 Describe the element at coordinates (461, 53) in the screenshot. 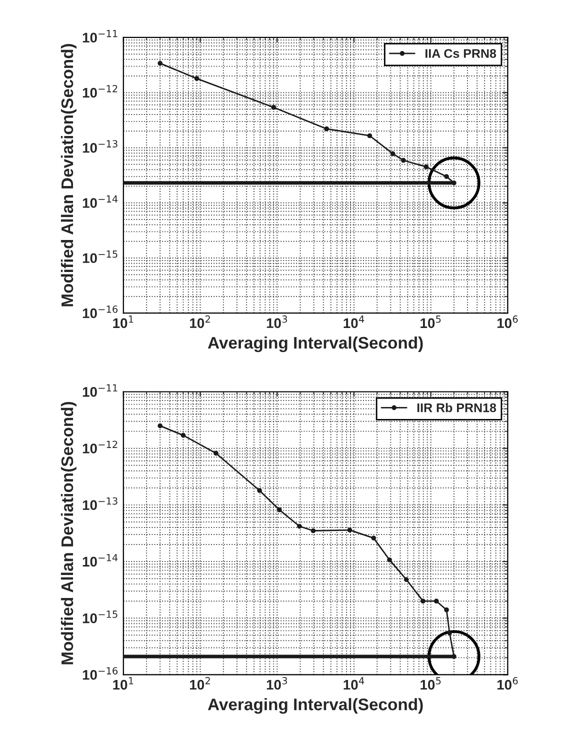

I see `legend-label: IIA Cs PRN8` at that location.